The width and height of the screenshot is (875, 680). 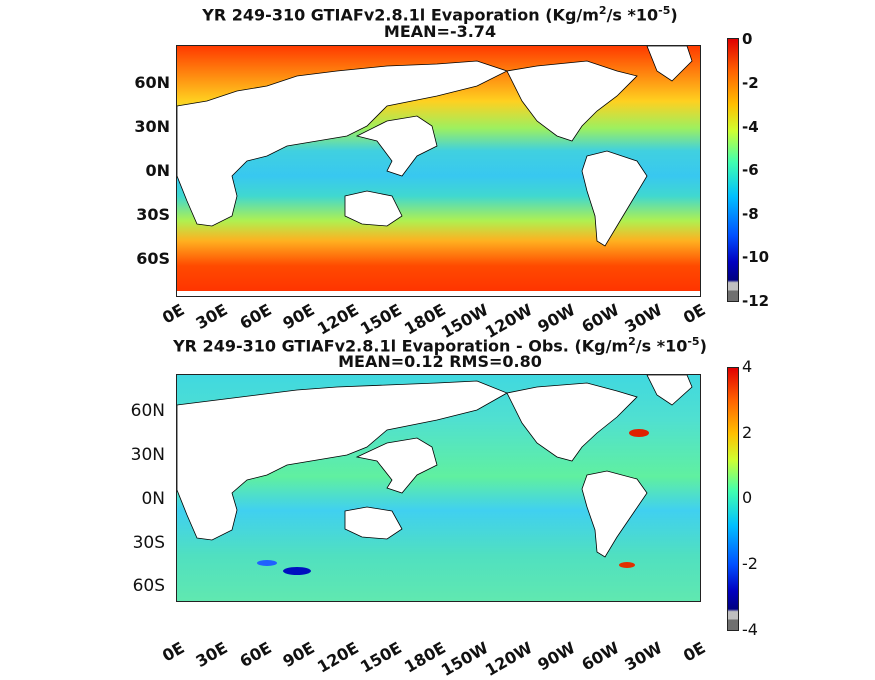 What do you see at coordinates (747, 366) in the screenshot?
I see `colorbar-tick: 4` at bounding box center [747, 366].